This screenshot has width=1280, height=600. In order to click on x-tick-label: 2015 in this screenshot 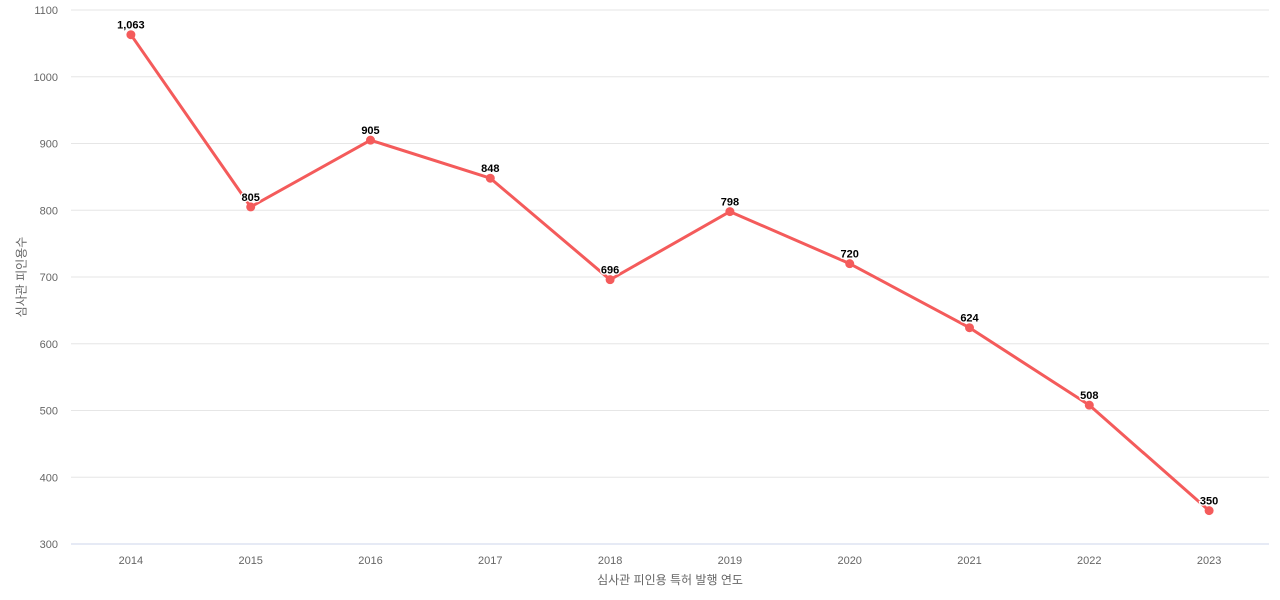, I will do `click(250, 561)`.